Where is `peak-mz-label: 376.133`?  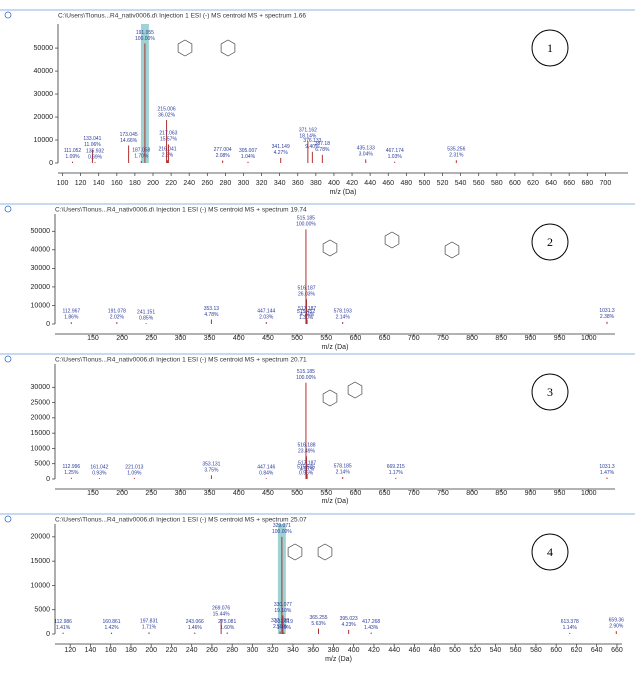
peak-mz-label: 376.133 is located at coordinates (312, 141).